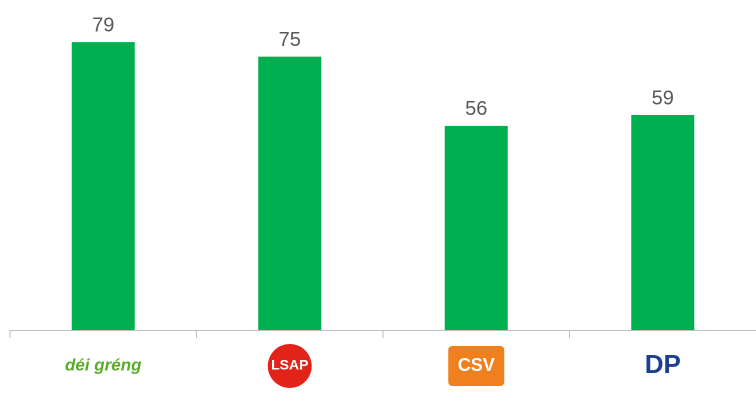 This screenshot has height=401, width=756. I want to click on value-label: 56, so click(476, 109).